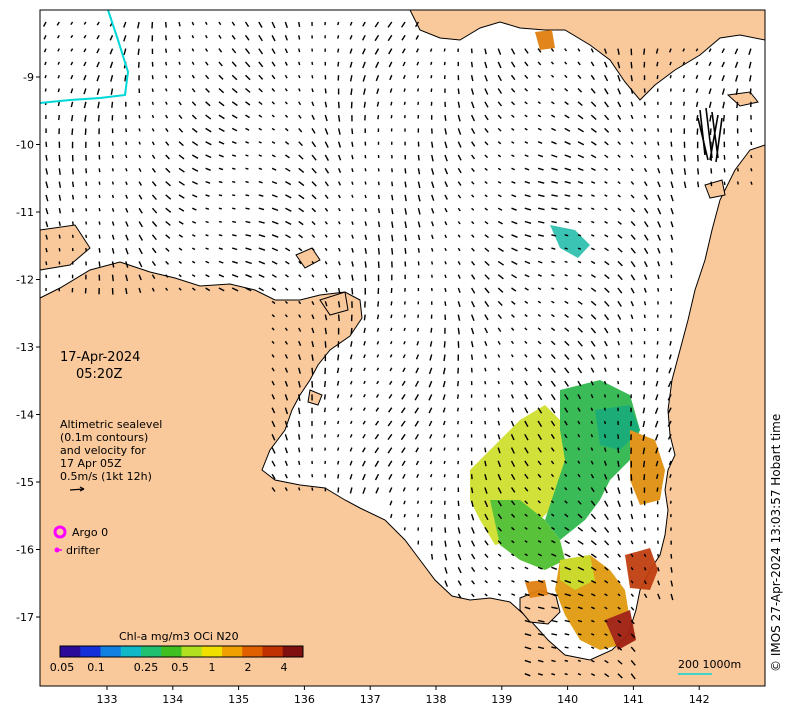 The image size is (792, 716). What do you see at coordinates (82, 489) in the screenshot?
I see `scale-arrowhead-icon` at bounding box center [82, 489].